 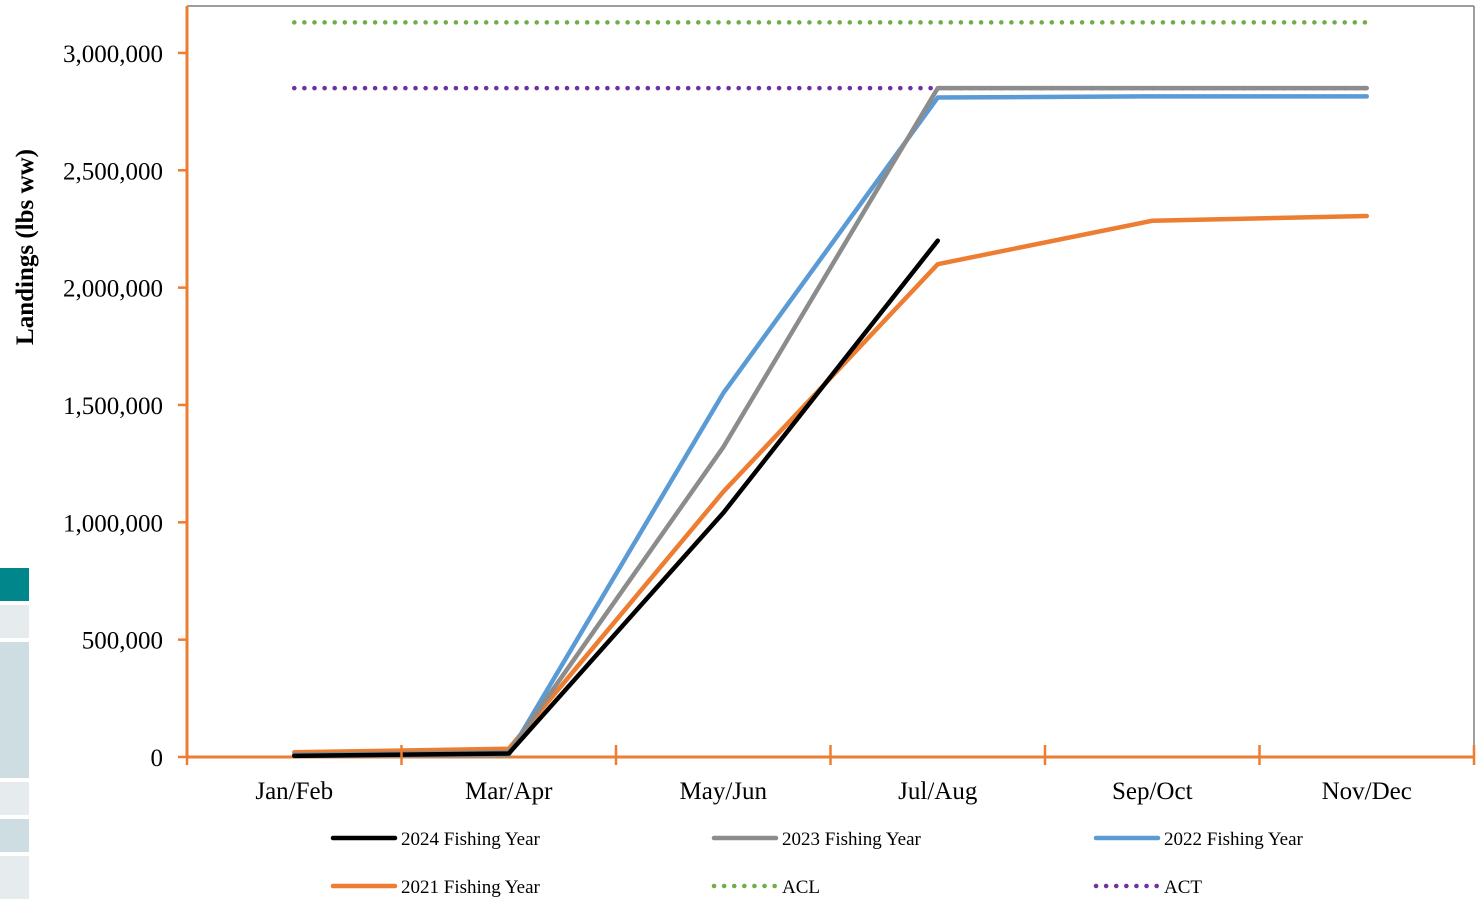 I want to click on x-tick-label: May/Jun, so click(x=724, y=791).